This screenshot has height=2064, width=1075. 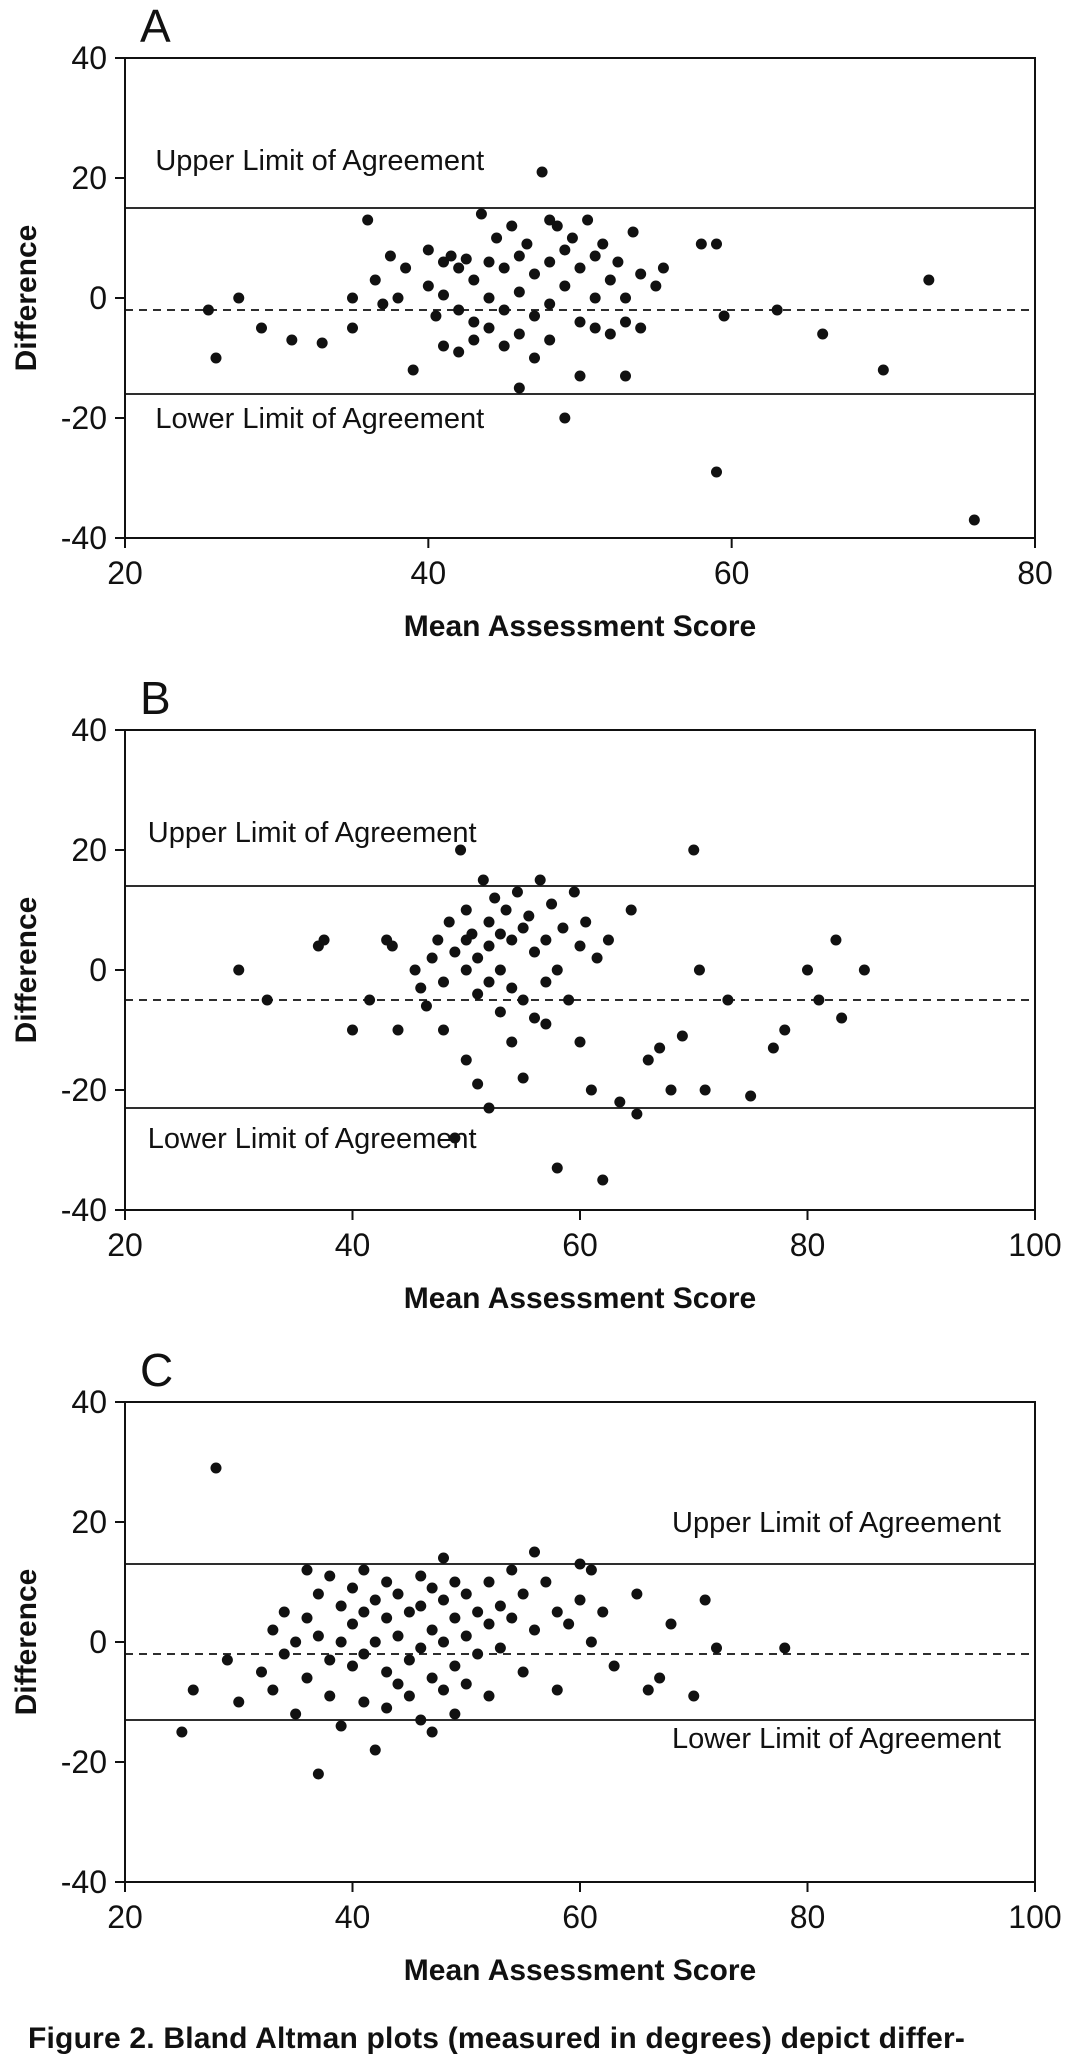 I want to click on x-tick-label: 40, so click(x=353, y=1917).